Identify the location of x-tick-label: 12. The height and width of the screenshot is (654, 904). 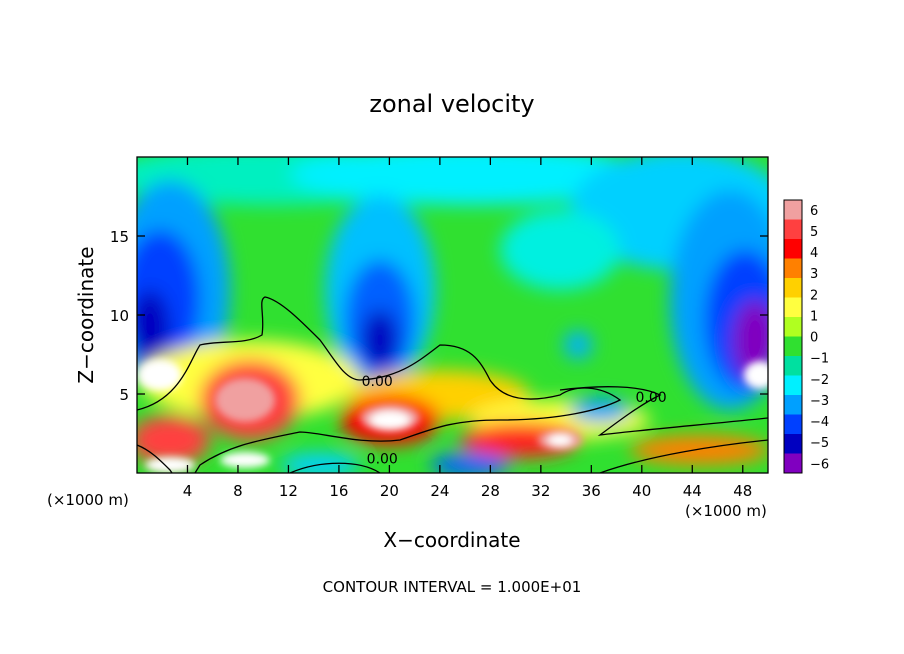
(288, 491).